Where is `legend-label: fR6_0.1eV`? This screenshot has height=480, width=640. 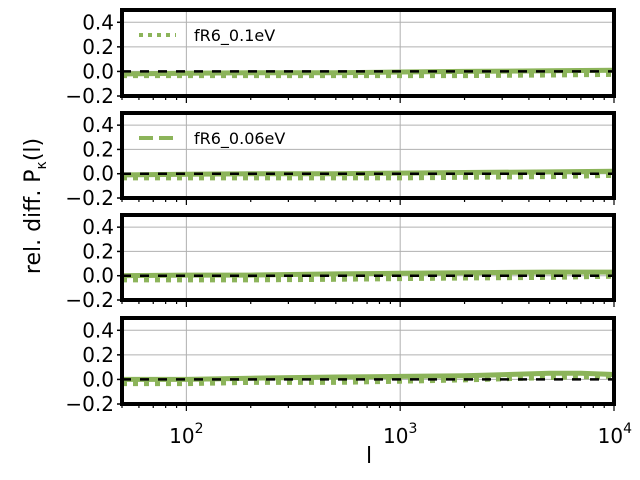 legend-label: fR6_0.1eV is located at coordinates (234, 36).